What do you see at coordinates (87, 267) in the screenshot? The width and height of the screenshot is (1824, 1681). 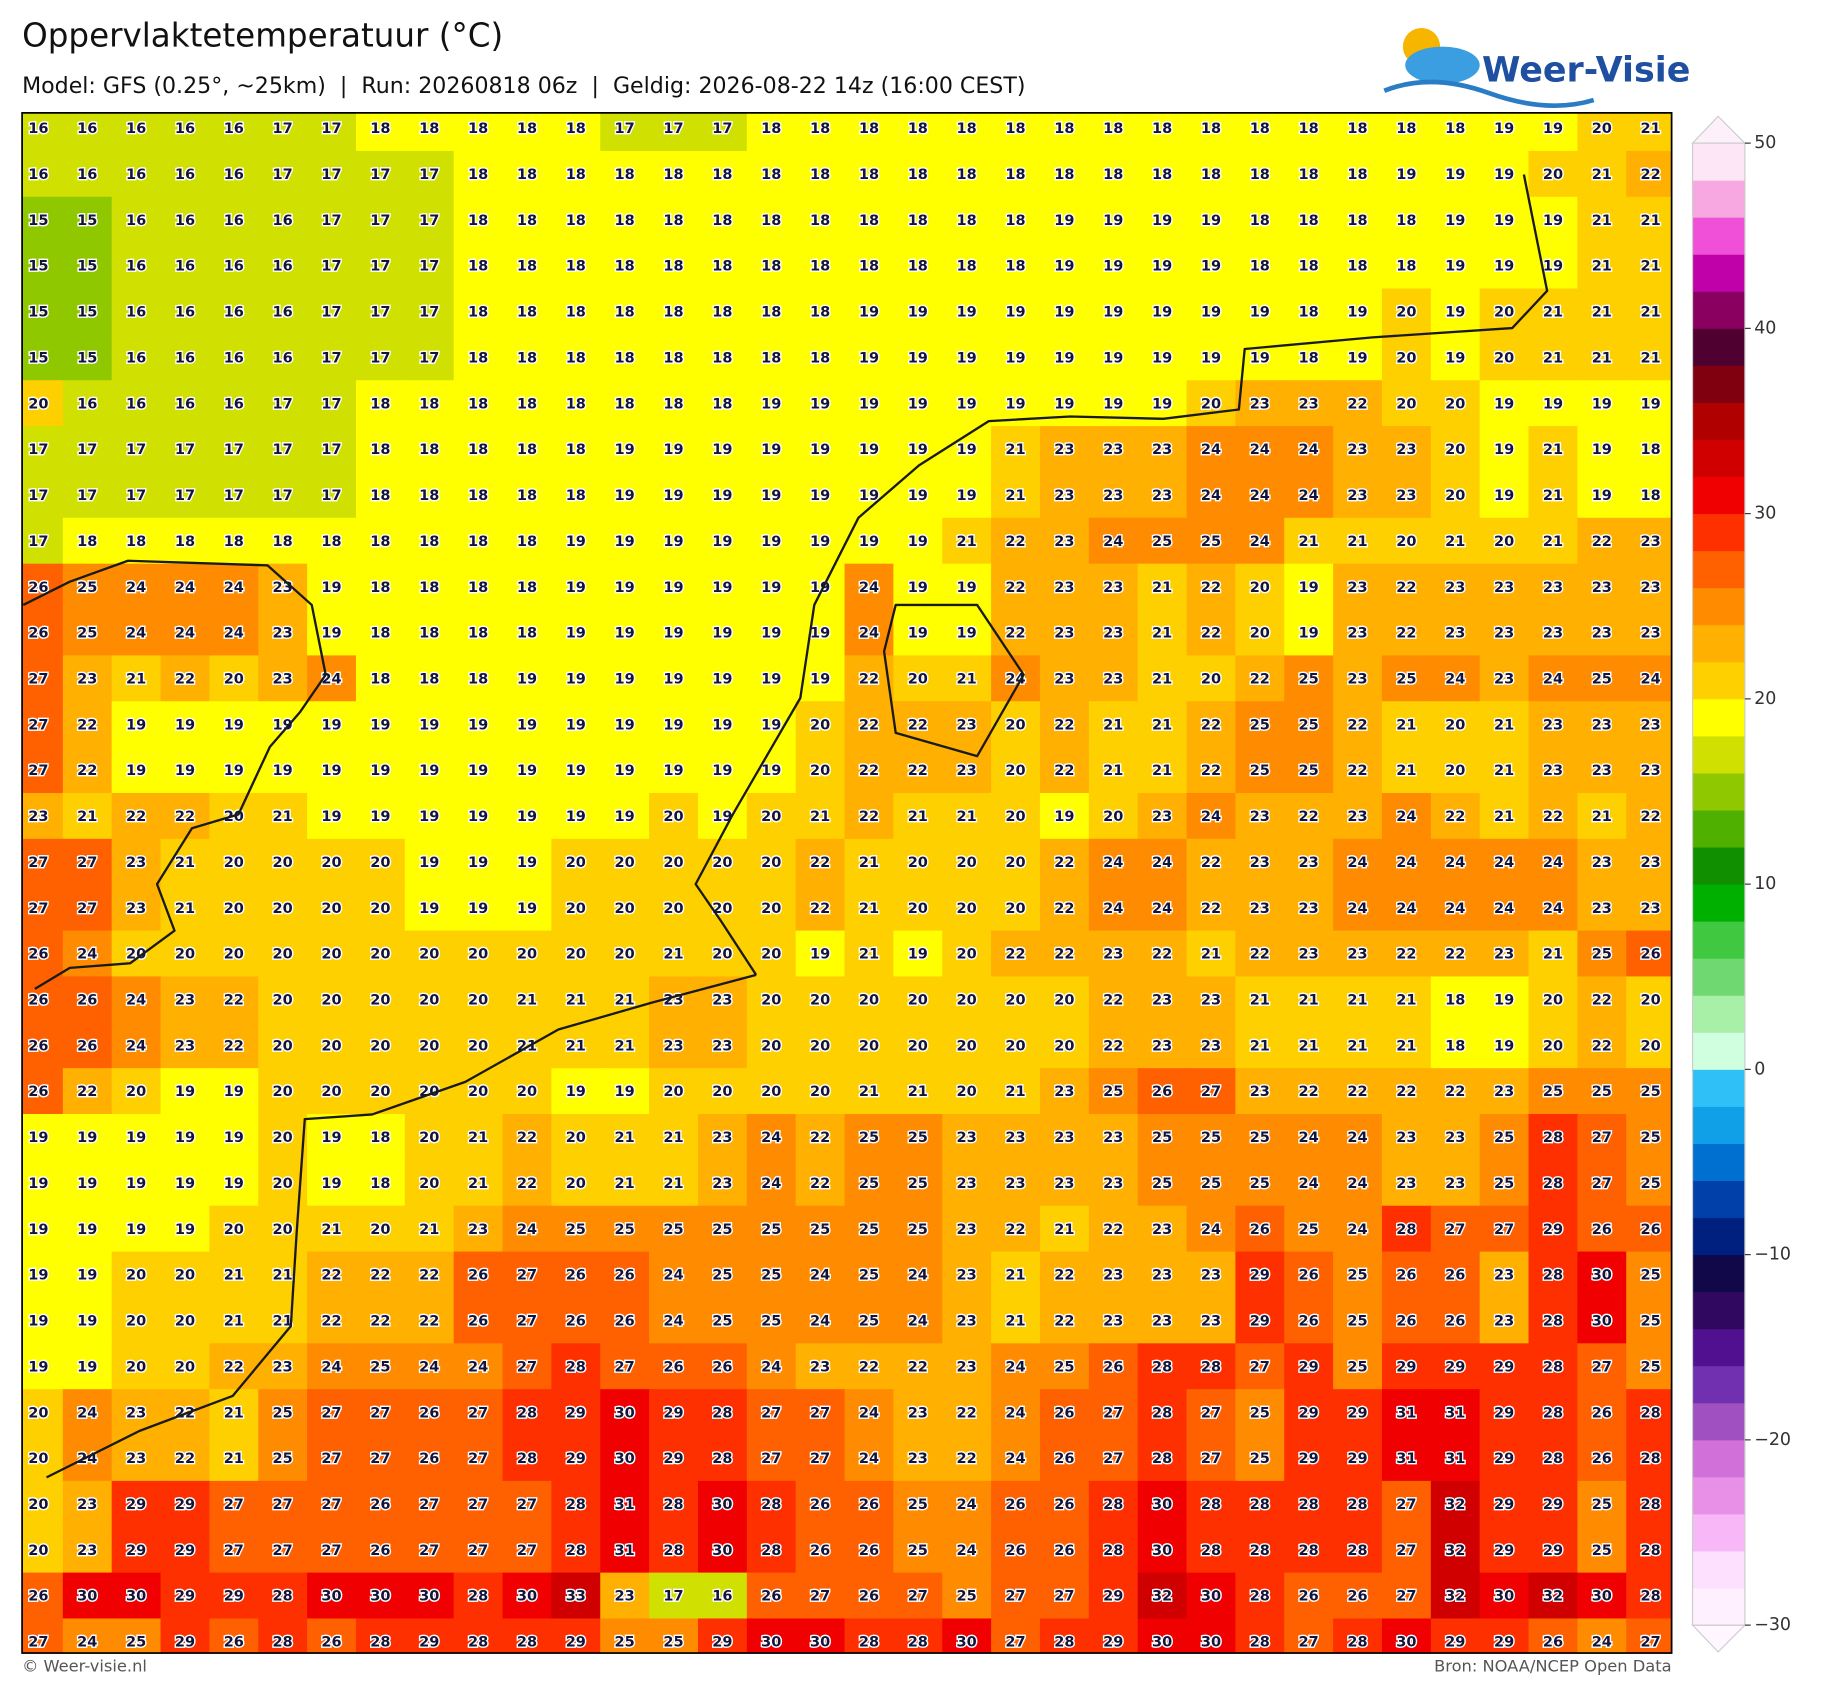 I see `temperature-label: 15` at bounding box center [87, 267].